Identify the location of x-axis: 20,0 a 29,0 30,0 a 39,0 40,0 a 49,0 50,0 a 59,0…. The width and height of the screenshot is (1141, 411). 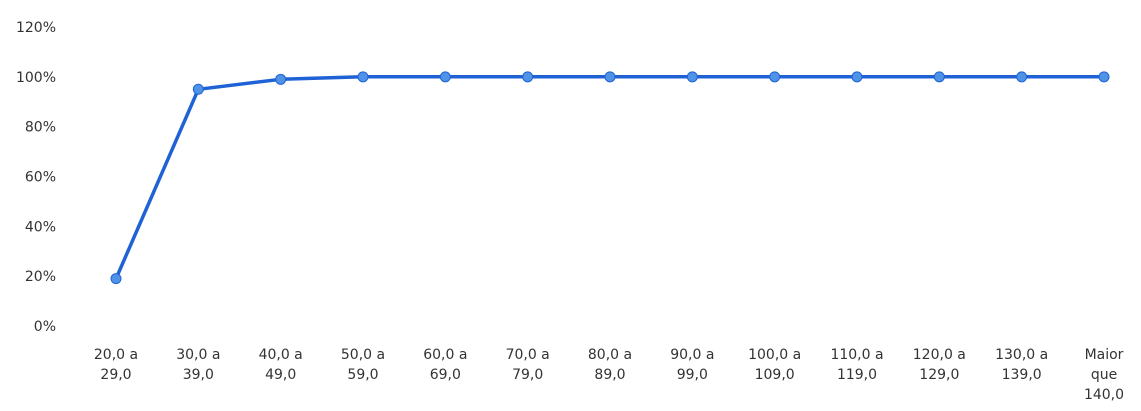
(609, 375).